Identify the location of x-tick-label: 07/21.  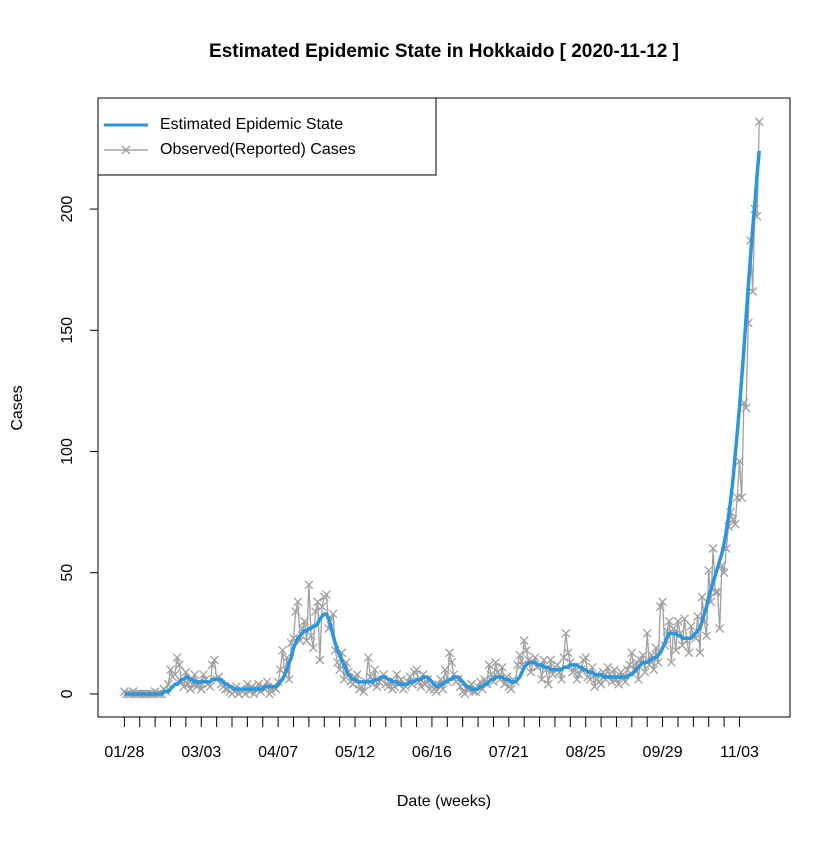
(509, 752).